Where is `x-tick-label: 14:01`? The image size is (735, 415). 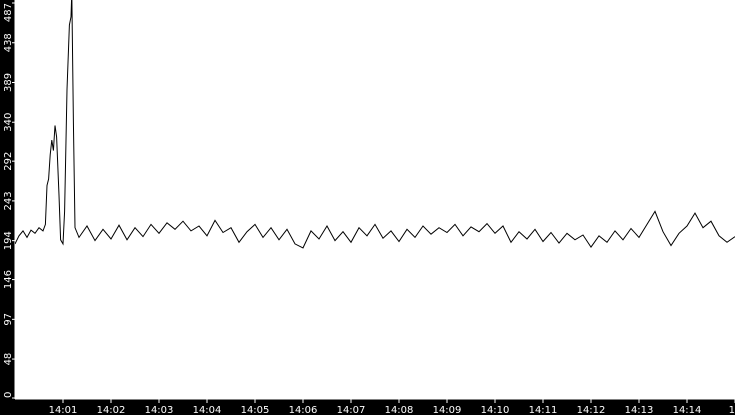 x-tick-label: 14:01 is located at coordinates (63, 410).